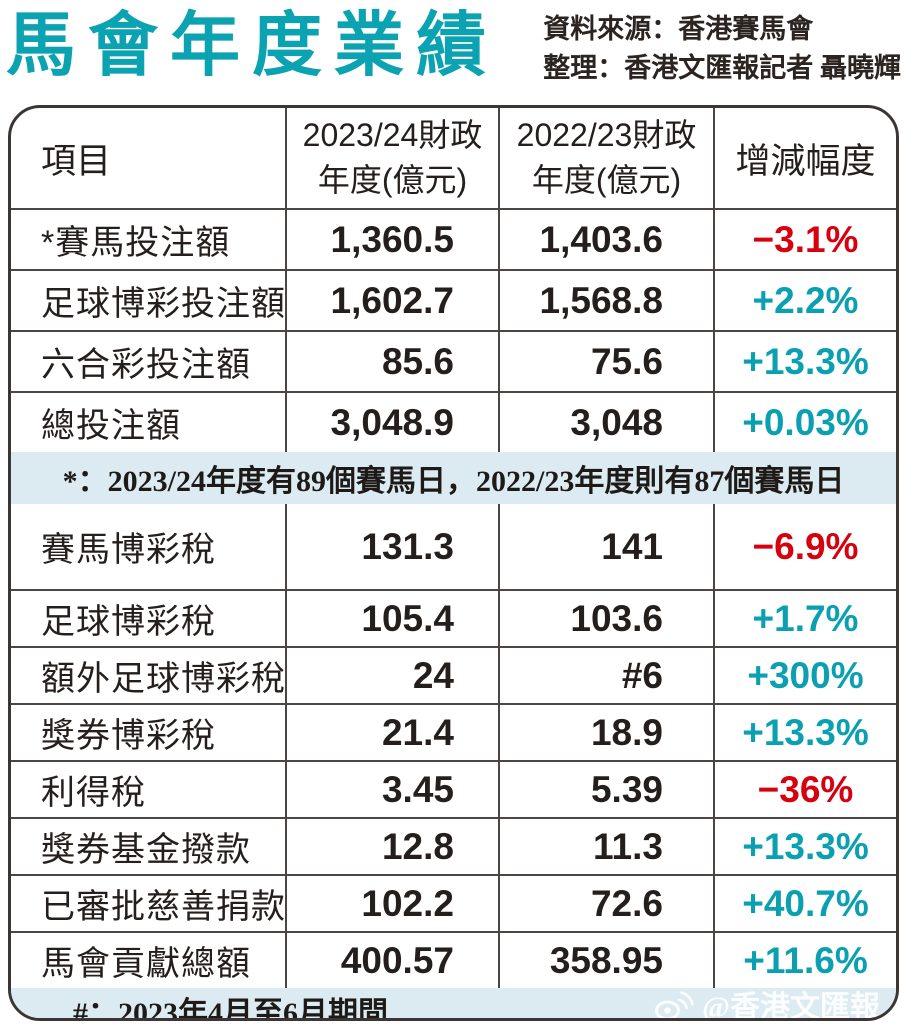 The image size is (907, 1029). Describe the element at coordinates (804, 546) in the screenshot. I see `change-value: −6.9%` at that location.